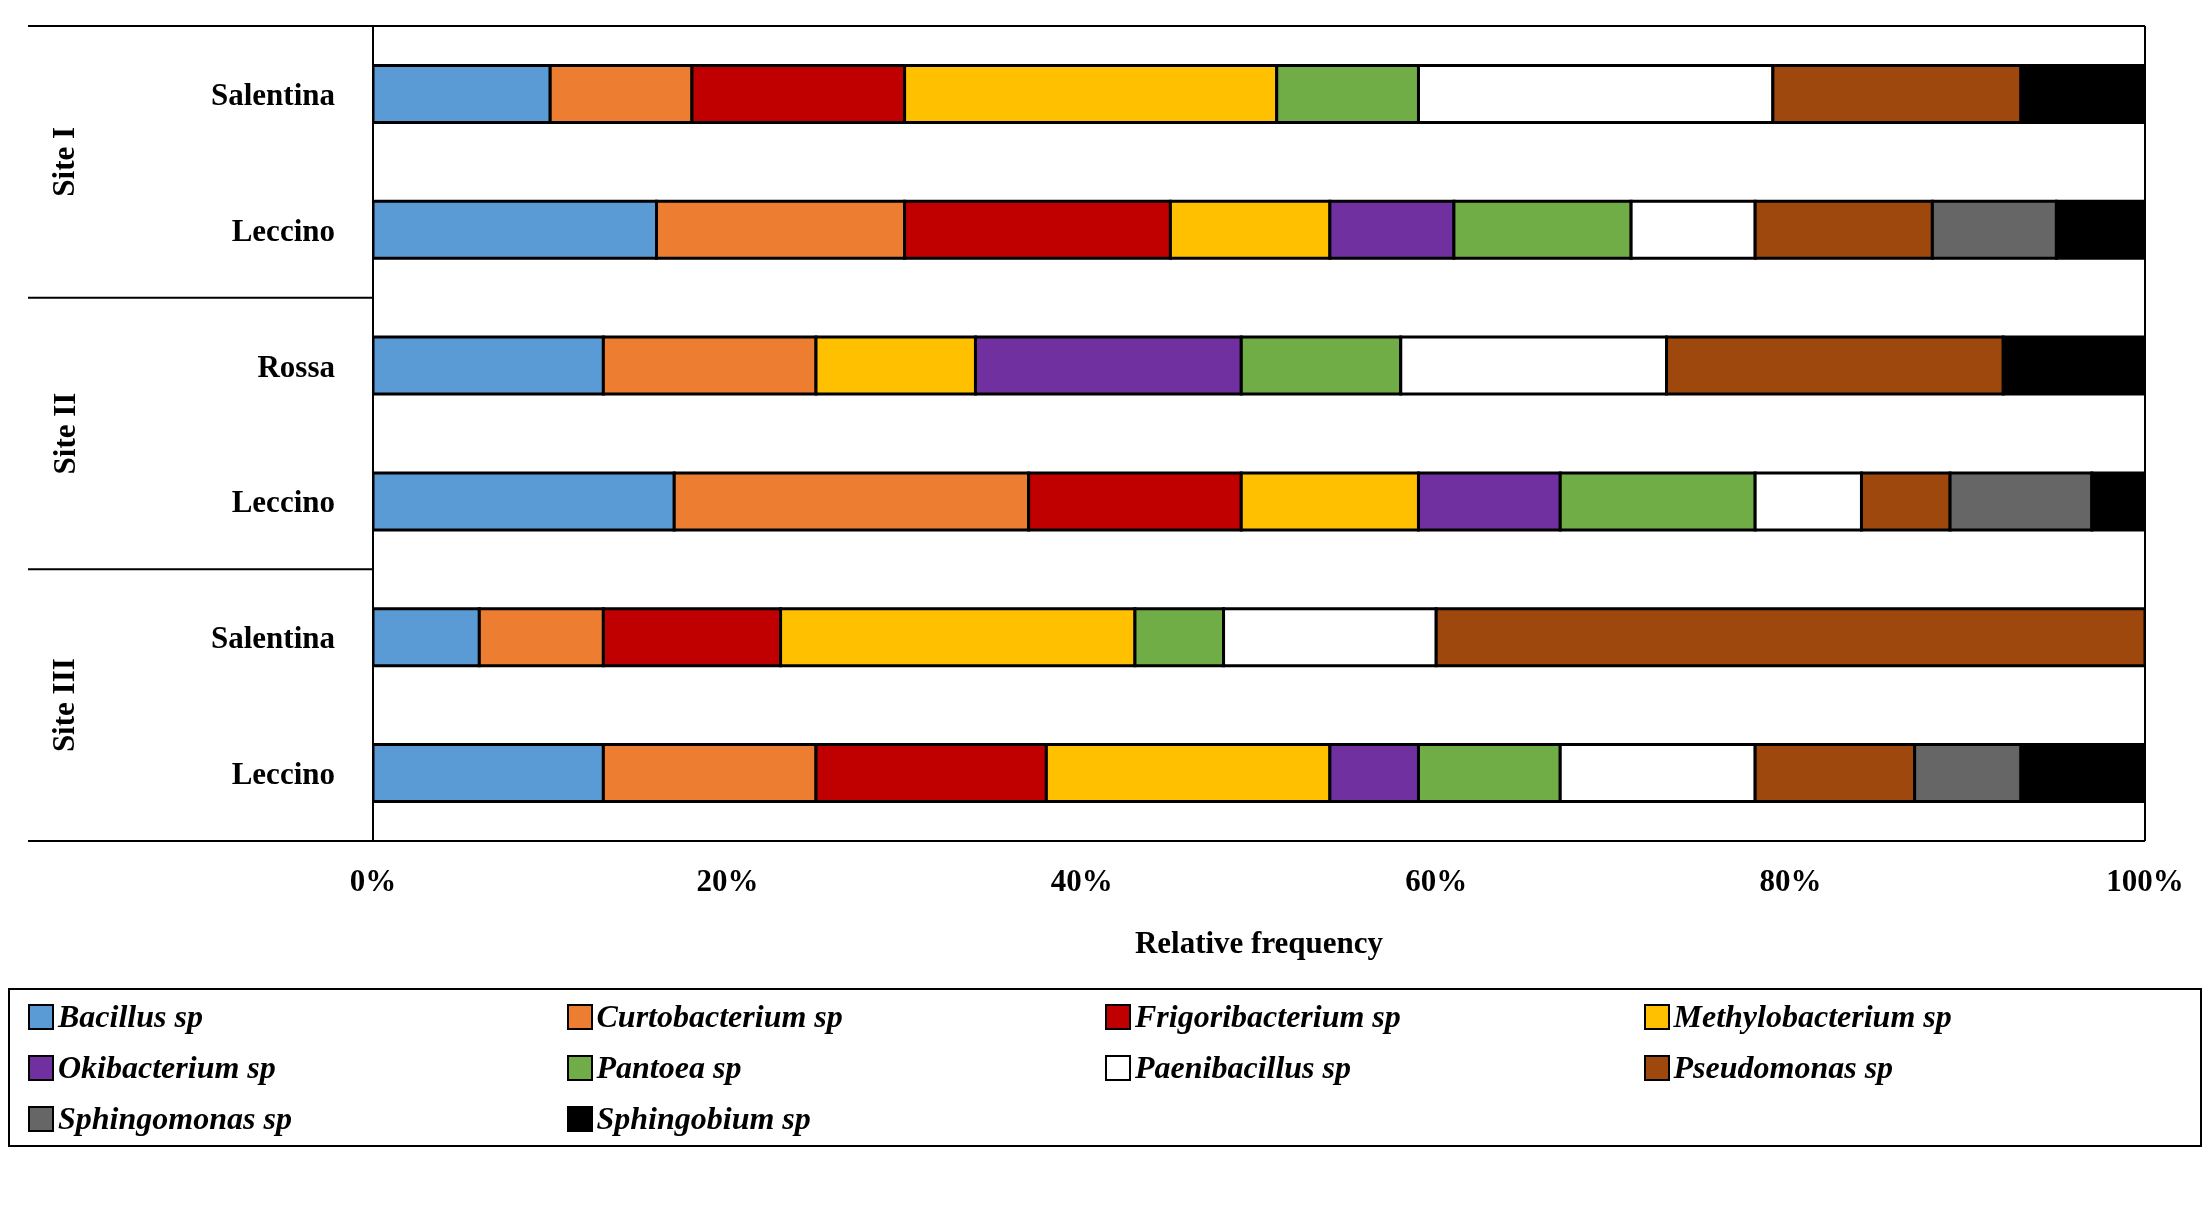  I want to click on x-tick-label: 0%, so click(373, 881).